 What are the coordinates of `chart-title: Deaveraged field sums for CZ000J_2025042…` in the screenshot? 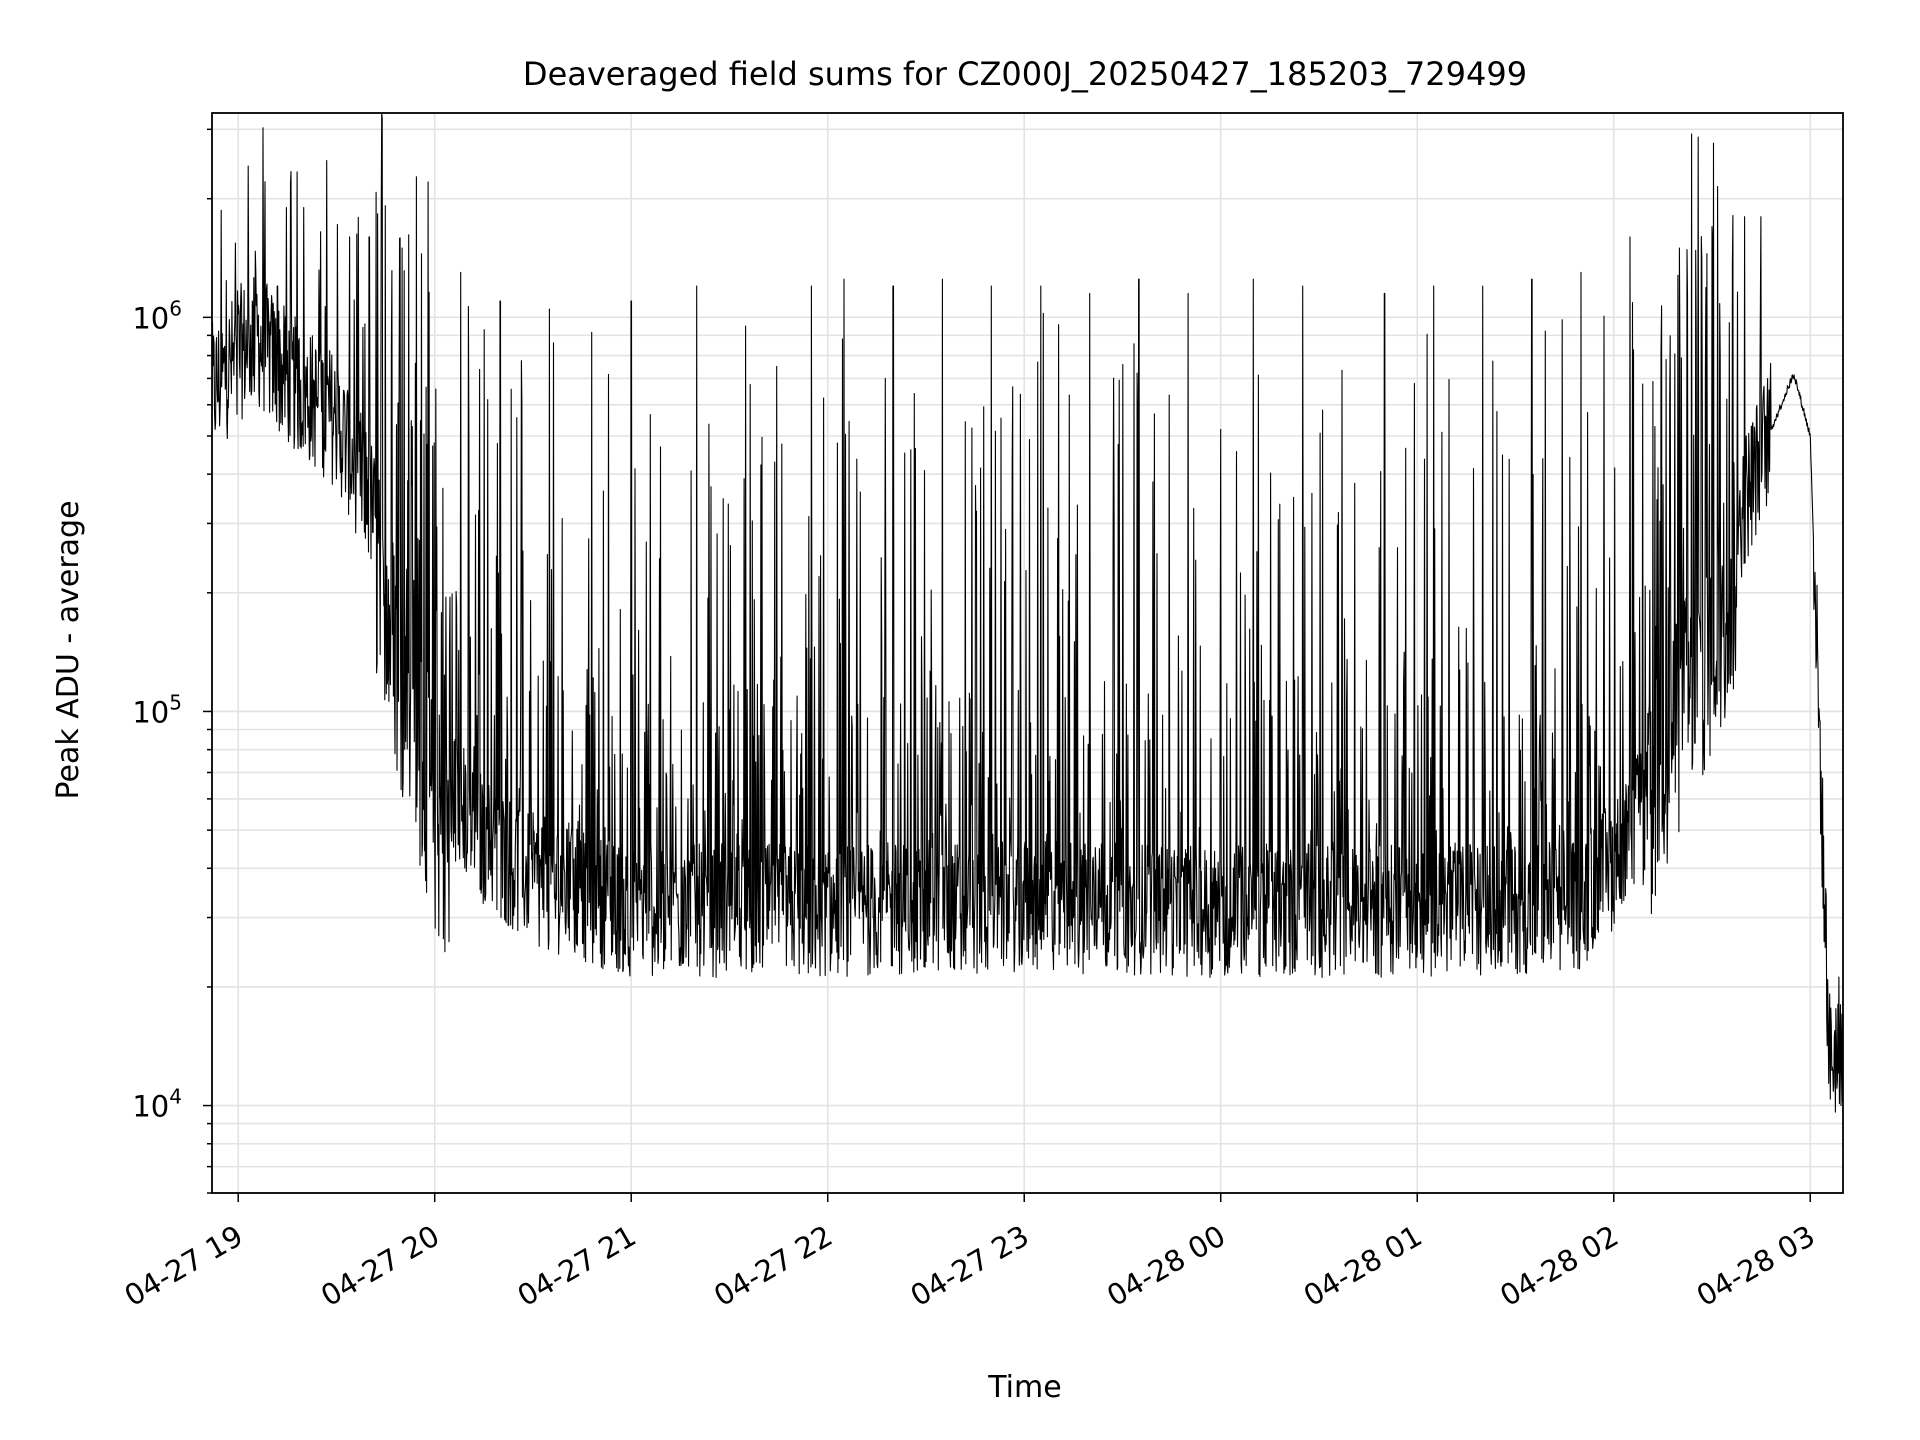 It's located at (1025, 74).